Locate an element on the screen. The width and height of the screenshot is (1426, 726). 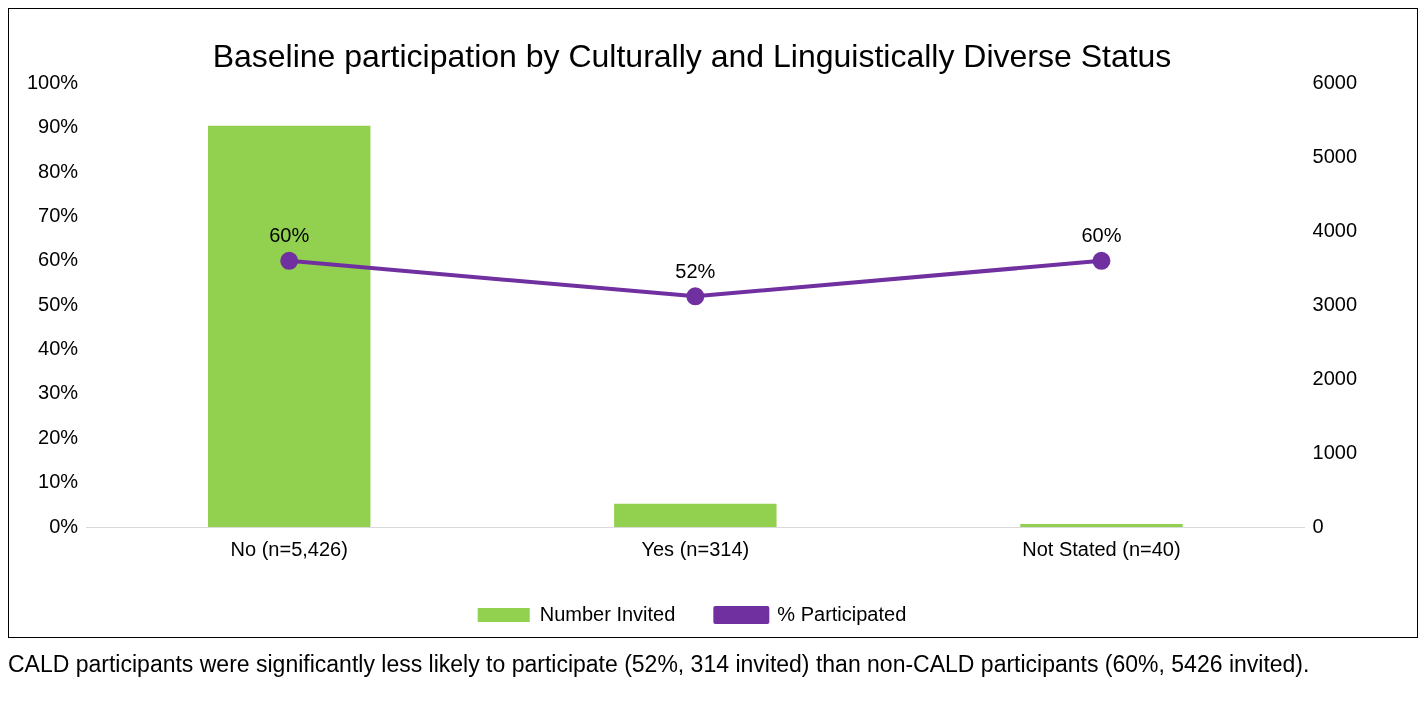
y-tick-label: 20% is located at coordinates (58, 436).